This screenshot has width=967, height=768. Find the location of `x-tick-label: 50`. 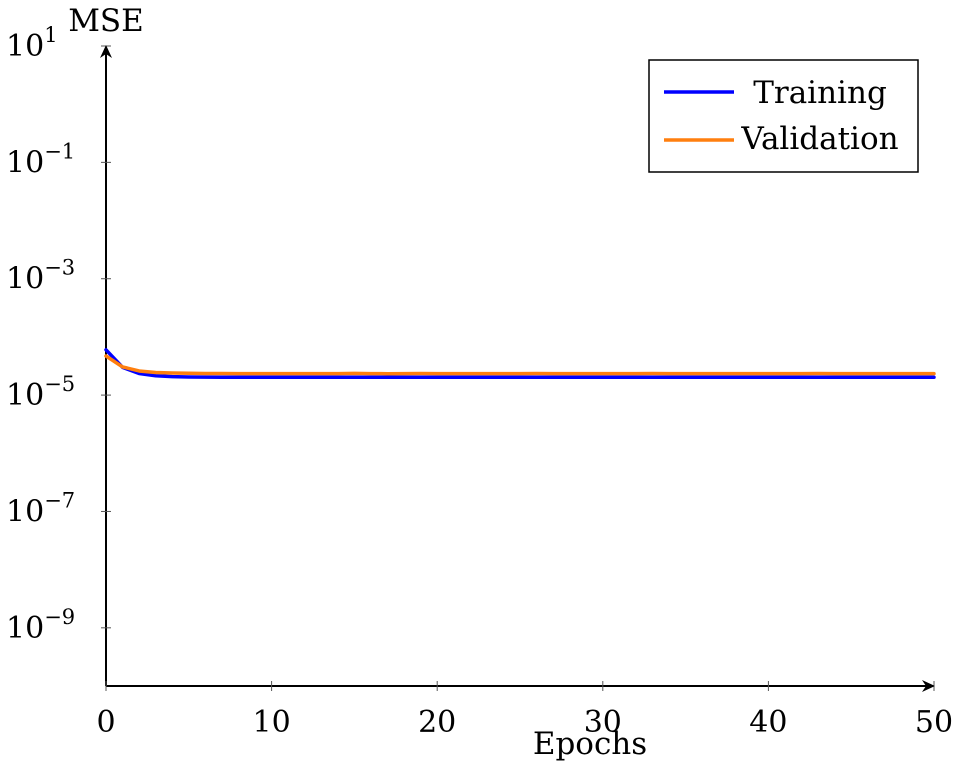

x-tick-label: 50 is located at coordinates (934, 722).